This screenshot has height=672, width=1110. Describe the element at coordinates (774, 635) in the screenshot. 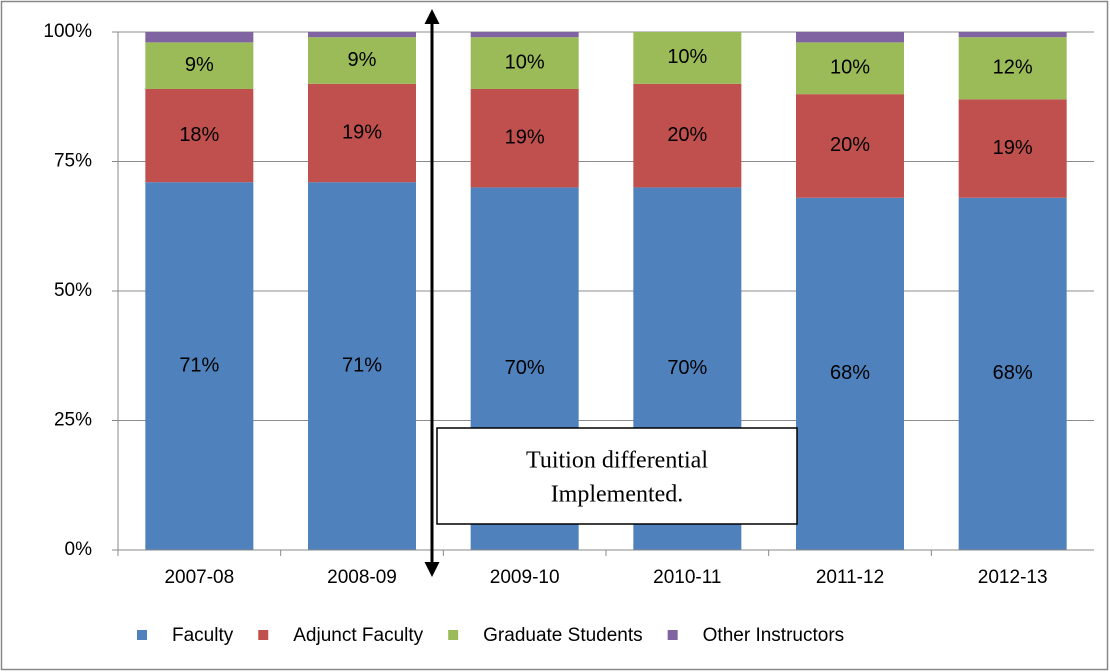

I see `legend-label: Other Instructors` at that location.